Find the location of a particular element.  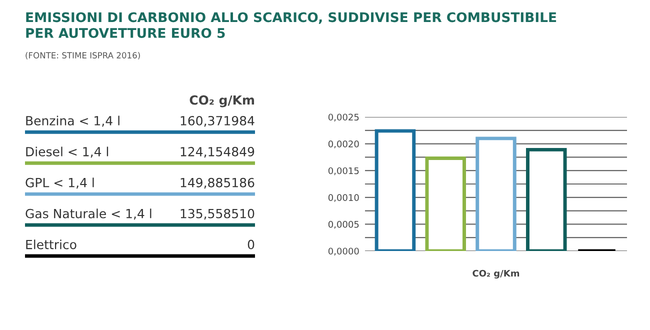

y-tick-label: 0,0005 is located at coordinates (343, 224).